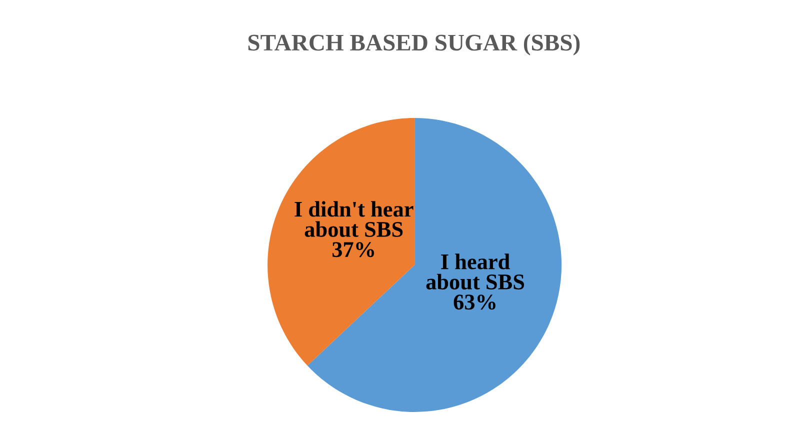 The height and width of the screenshot is (426, 810). I want to click on chart-title: STARCH BASED SUGAR (SBS), so click(414, 45).